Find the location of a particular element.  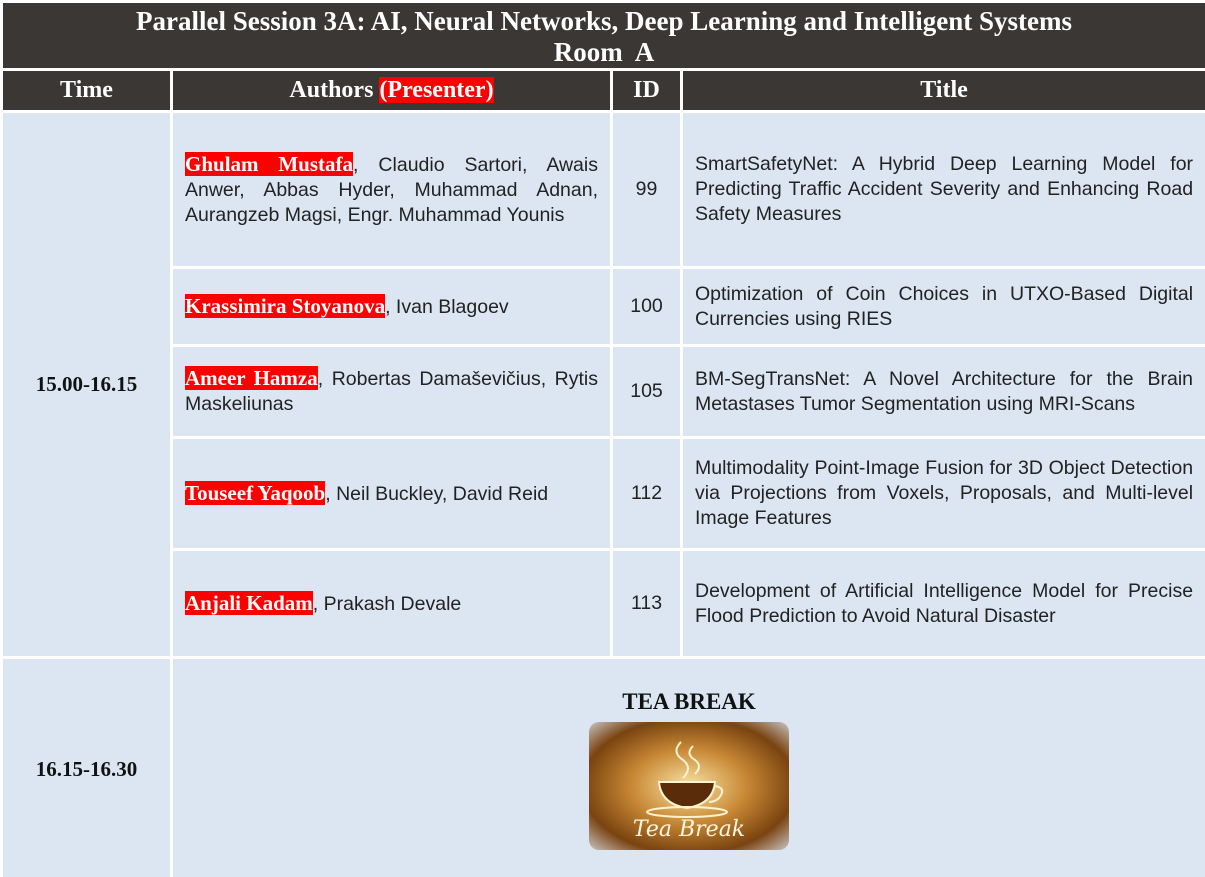

authors: Touseef Yaqoob, Neil Buckley, David Reid is located at coordinates (391, 493).